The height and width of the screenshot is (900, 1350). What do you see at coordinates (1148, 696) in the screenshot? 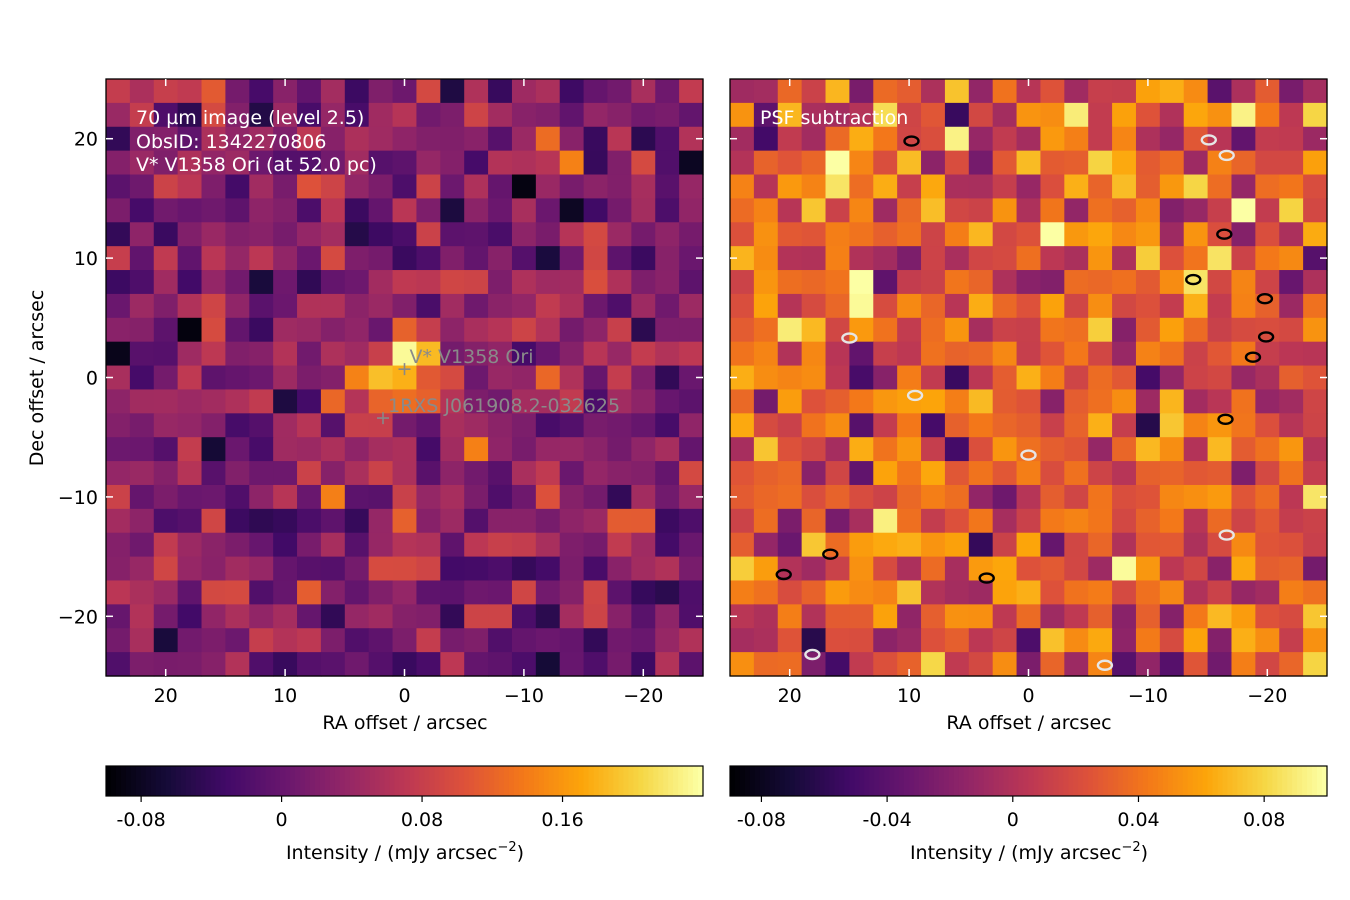
I see `x-tick-label: −10` at bounding box center [1148, 696].